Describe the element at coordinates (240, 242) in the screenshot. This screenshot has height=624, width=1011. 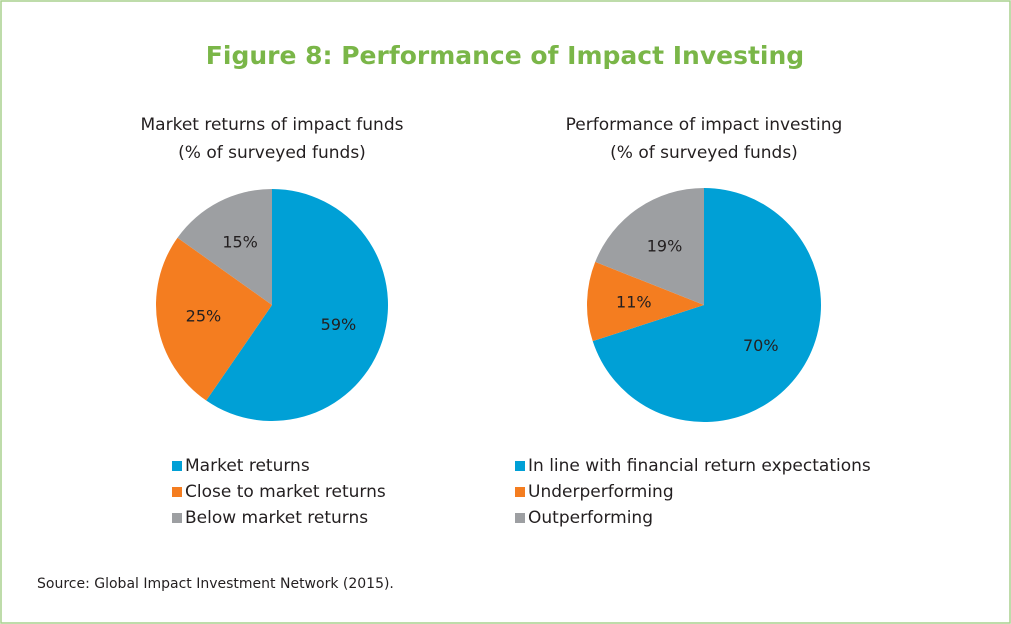
I see `slice-label: 15%` at that location.